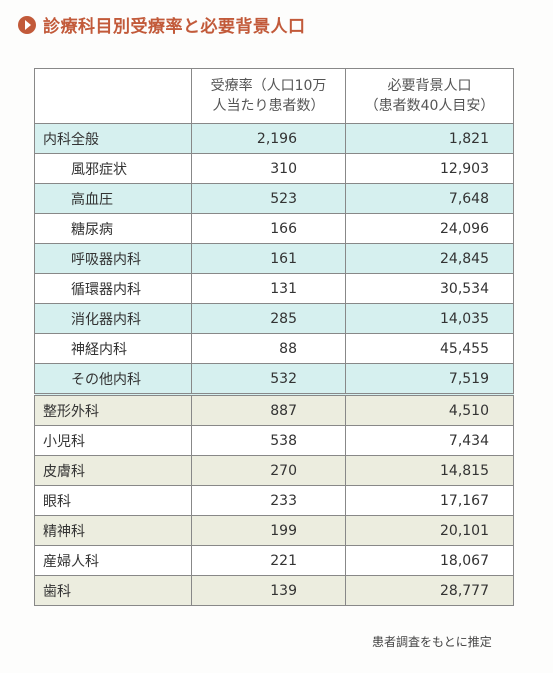 This screenshot has width=553, height=673. Describe the element at coordinates (113, 500) in the screenshot. I see `row-label: 眼科` at that location.